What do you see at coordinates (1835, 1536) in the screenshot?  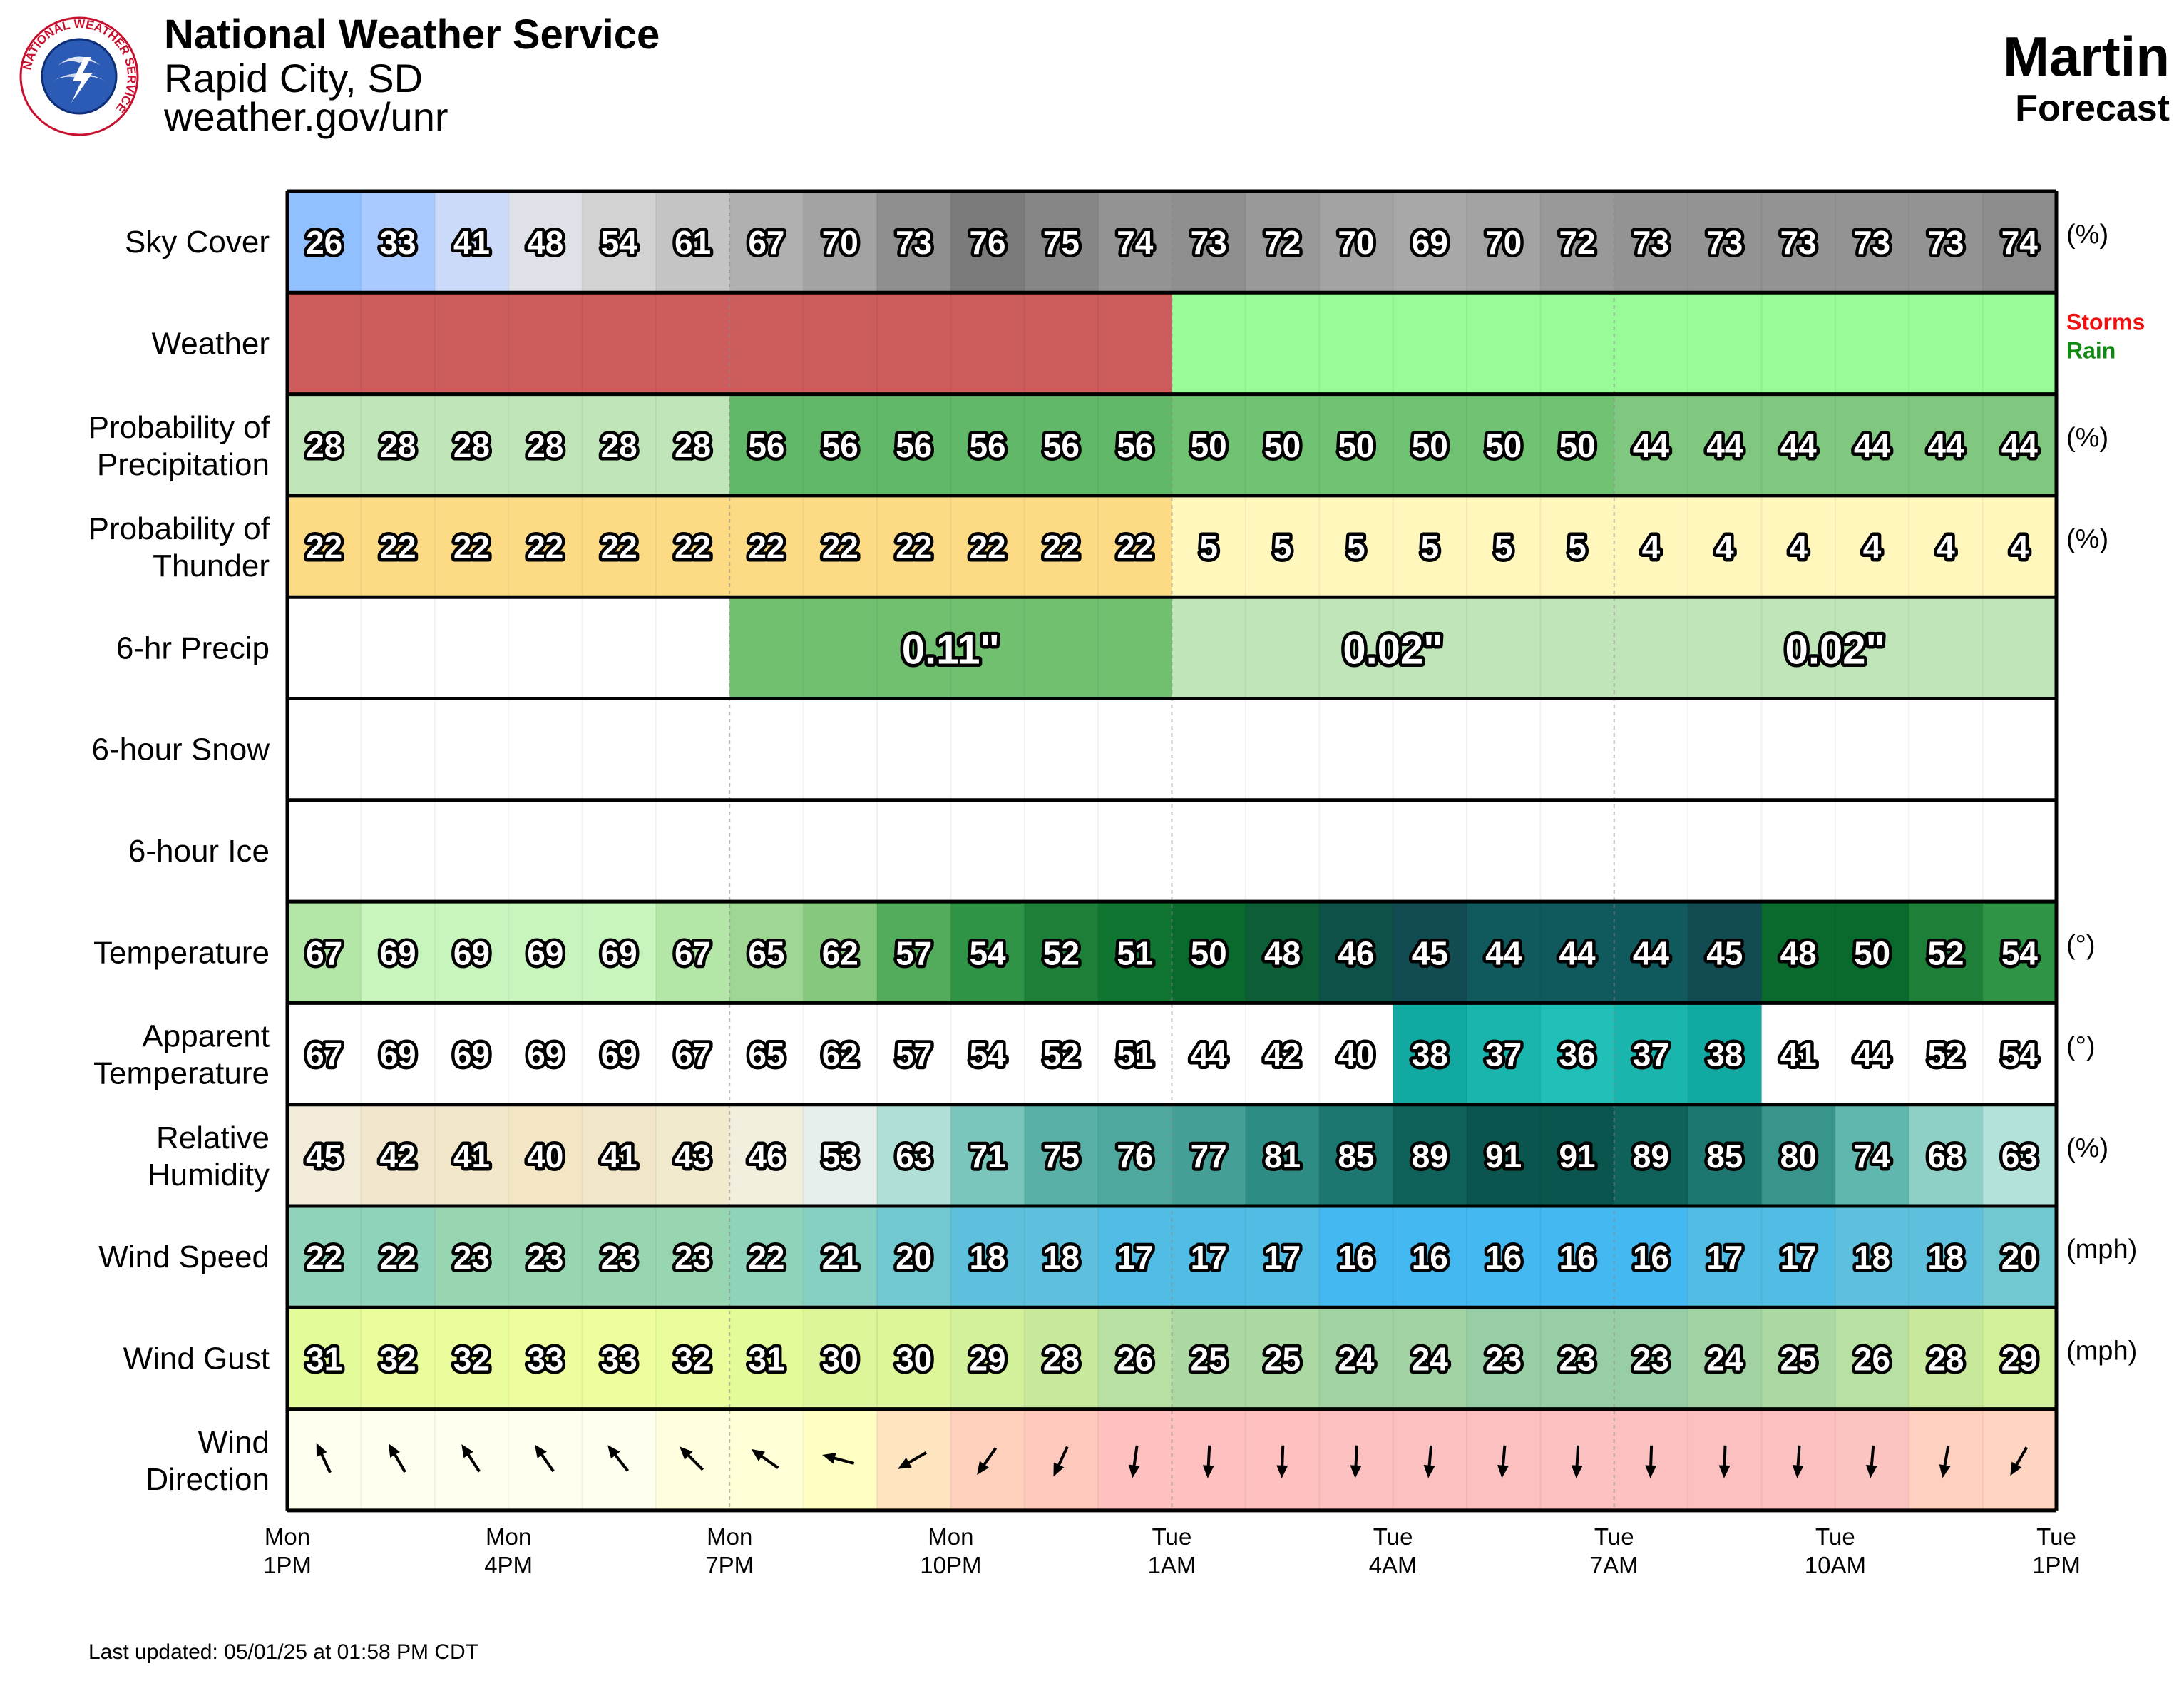 I see `x-tick-day: Tue` at bounding box center [1835, 1536].